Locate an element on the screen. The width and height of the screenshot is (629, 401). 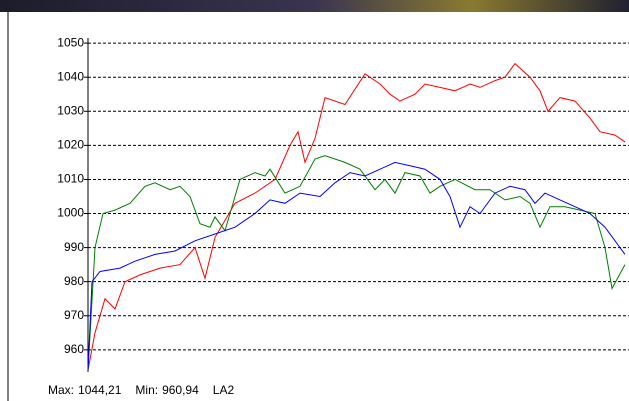
stats: Max: 1044,21 Min: 960,94 LA2 is located at coordinates (141, 390).